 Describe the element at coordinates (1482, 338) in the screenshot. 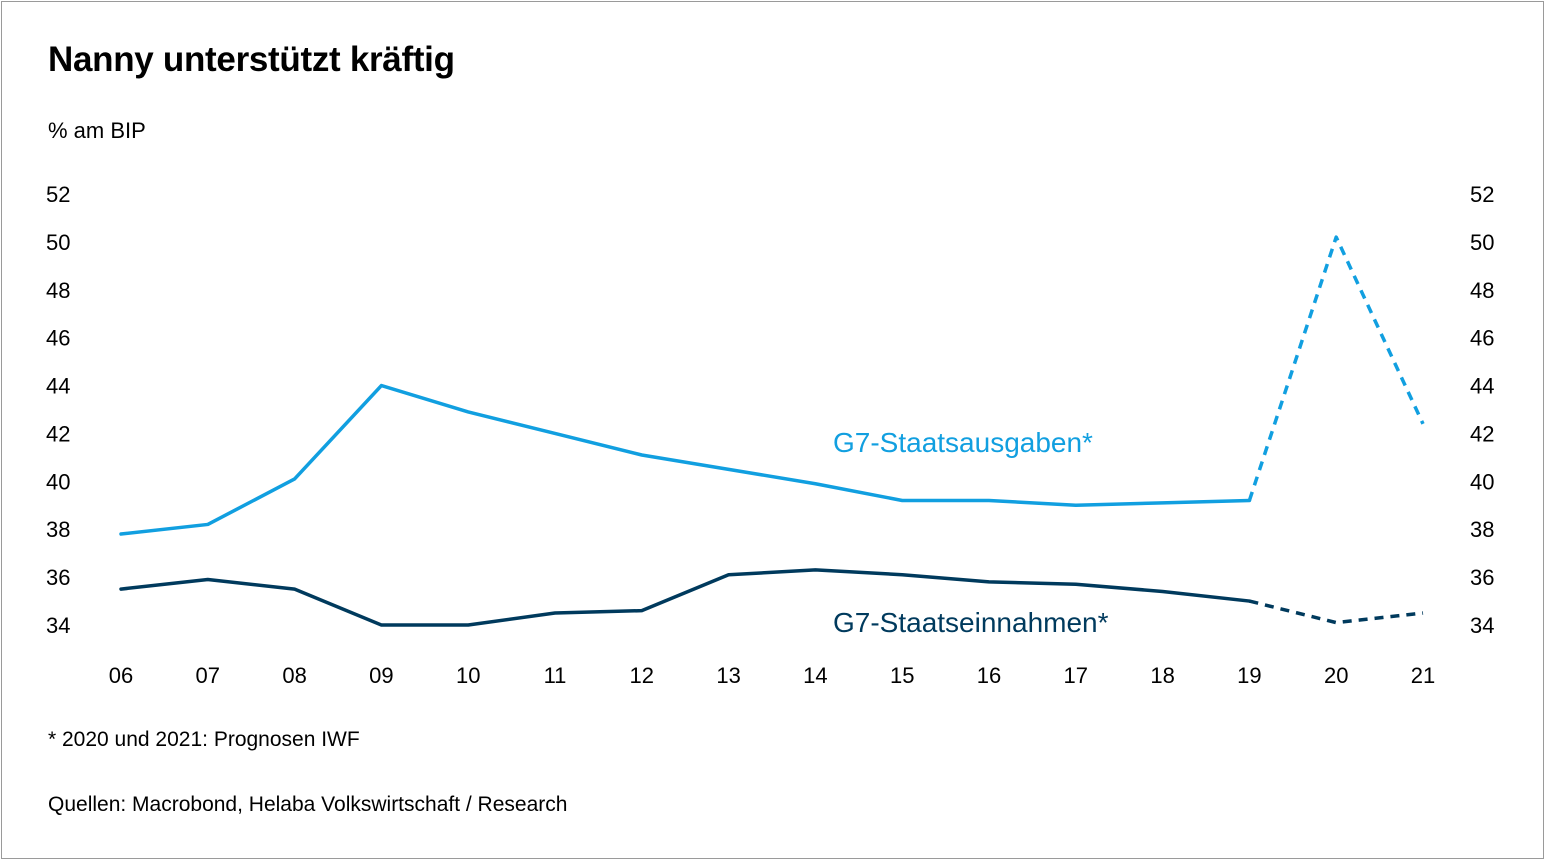

I see `y-tick-label-right: 46` at that location.